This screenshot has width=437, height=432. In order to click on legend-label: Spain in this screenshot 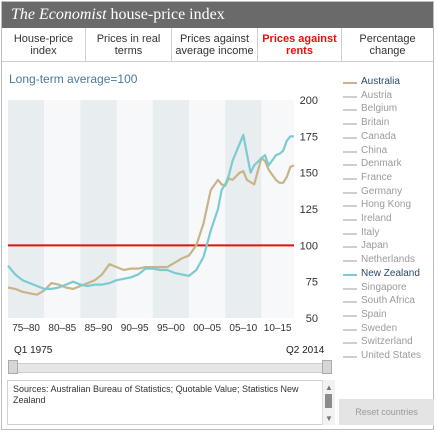, I will do `click(374, 314)`.